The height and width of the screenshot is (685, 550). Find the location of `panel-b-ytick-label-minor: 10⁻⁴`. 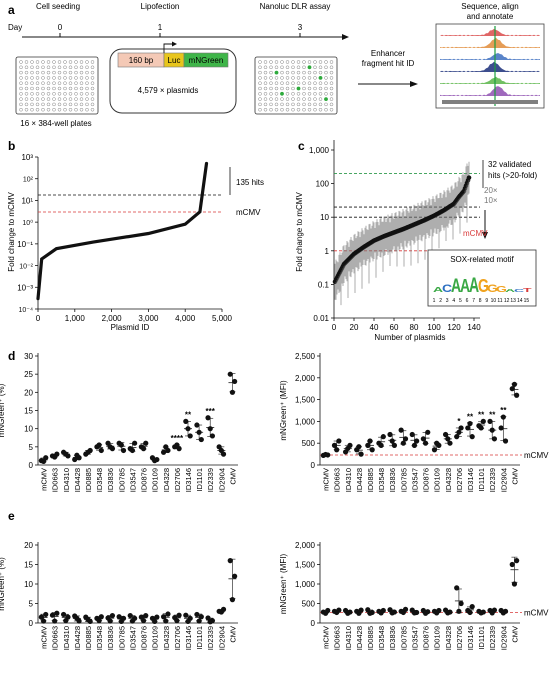

panel-b-ytick-label-minor: 10⁻⁴ is located at coordinates (26, 310).